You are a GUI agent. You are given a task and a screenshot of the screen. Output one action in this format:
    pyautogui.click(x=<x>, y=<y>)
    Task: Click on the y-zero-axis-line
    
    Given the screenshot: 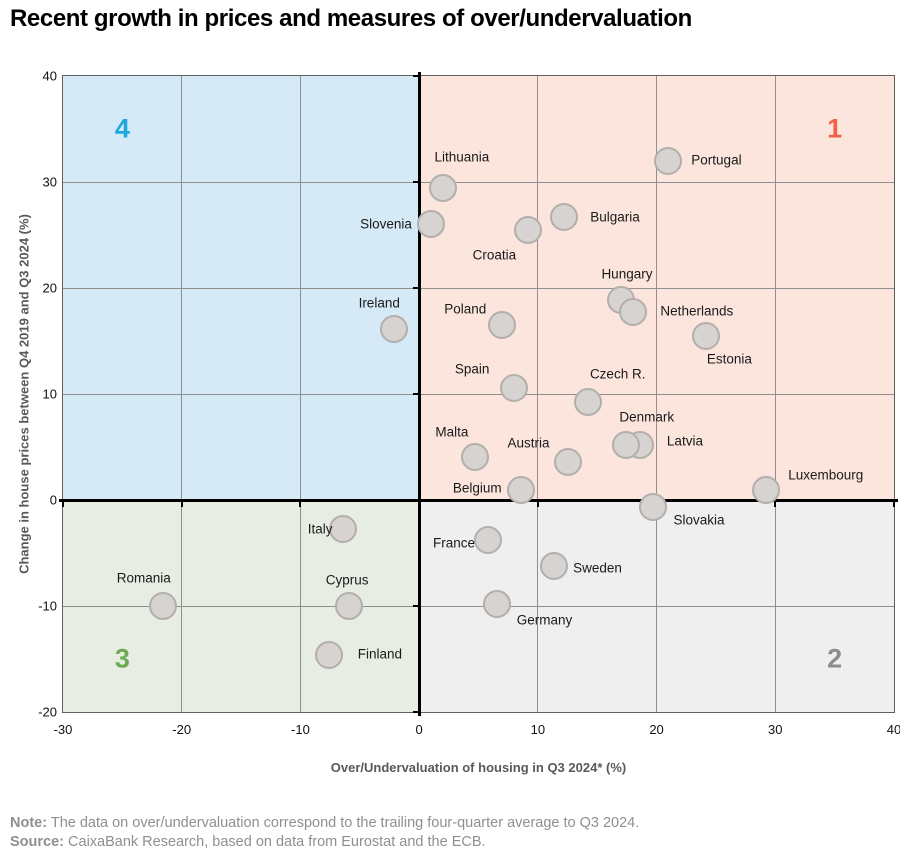 What is the action you would take?
    pyautogui.click(x=478, y=500)
    